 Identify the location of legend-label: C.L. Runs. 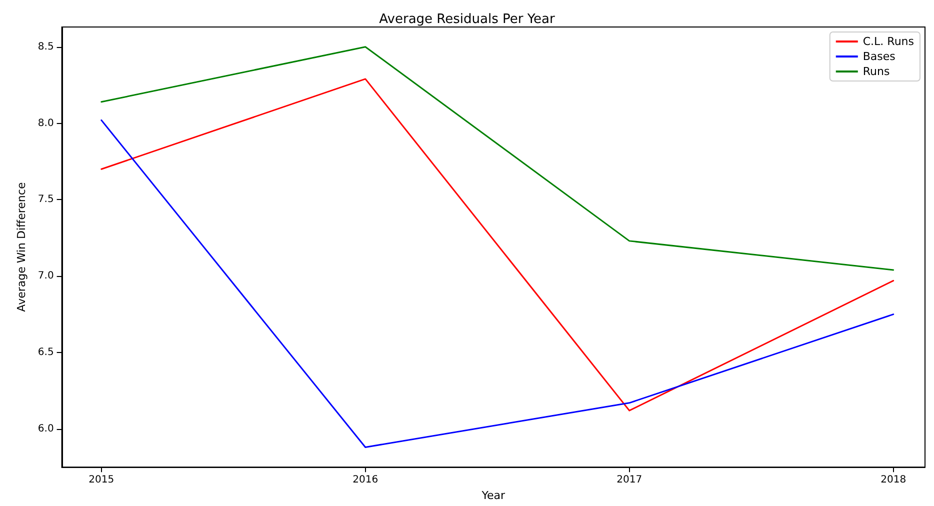
(888, 41).